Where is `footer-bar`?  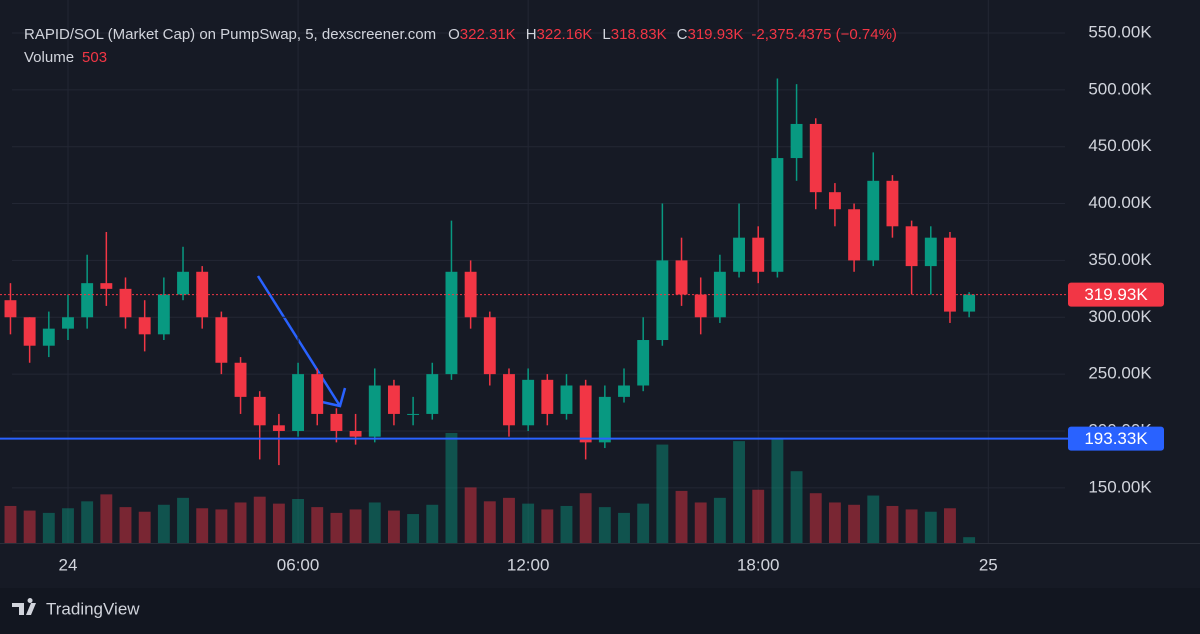 footer-bar is located at coordinates (600, 611).